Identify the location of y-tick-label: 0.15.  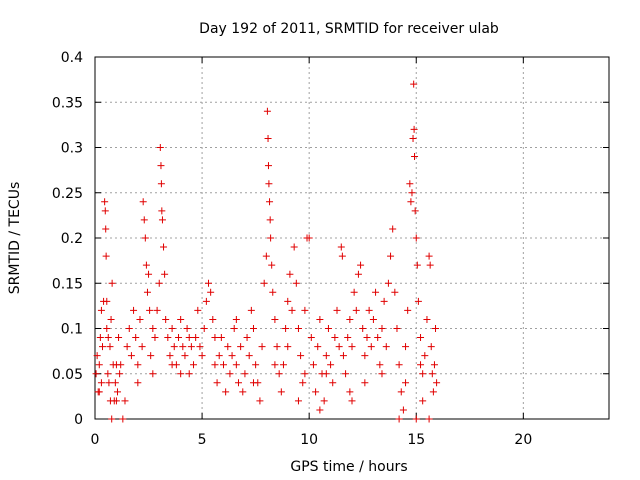
(67, 284).